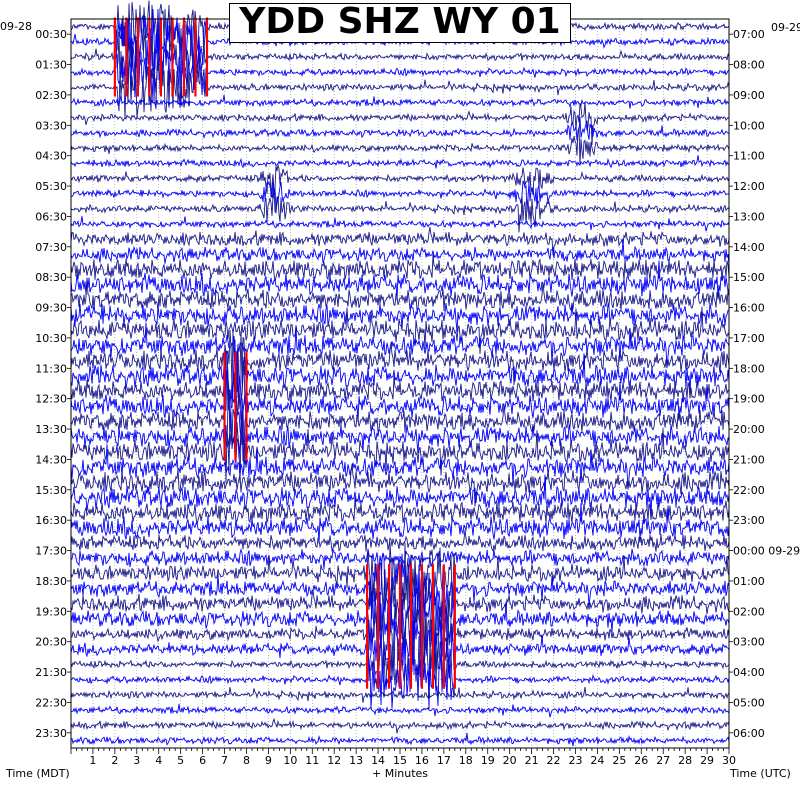 This screenshot has height=800, width=800. Describe the element at coordinates (224, 760) in the screenshot. I see `x-tick-label: 7` at that location.